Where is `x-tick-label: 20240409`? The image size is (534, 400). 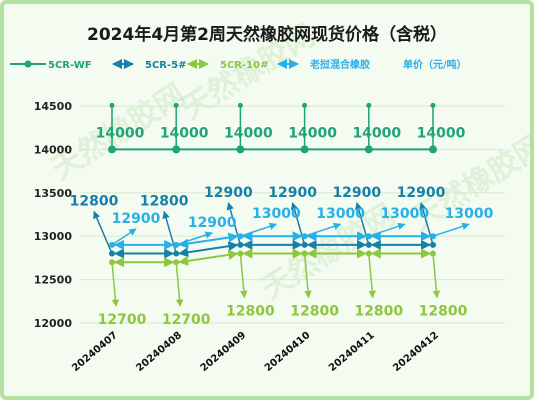
x-tick-label: 20240409 is located at coordinates (224, 352).